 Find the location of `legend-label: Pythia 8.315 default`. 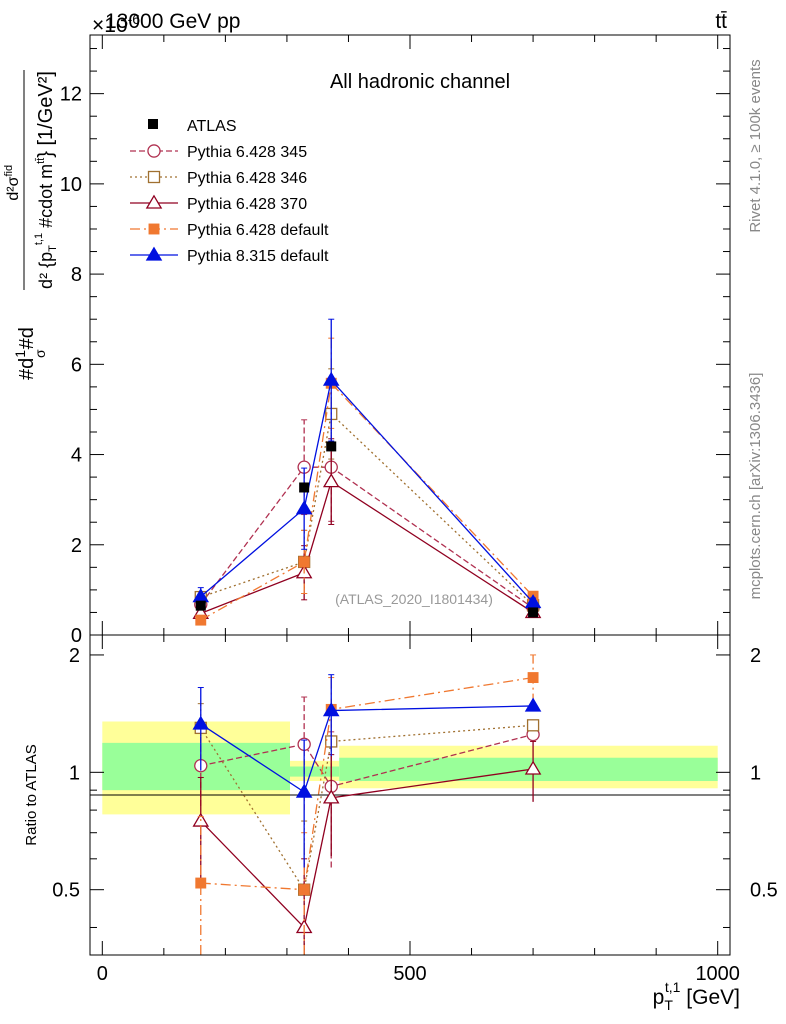

legend-label: Pythia 8.315 default is located at coordinates (258, 256).